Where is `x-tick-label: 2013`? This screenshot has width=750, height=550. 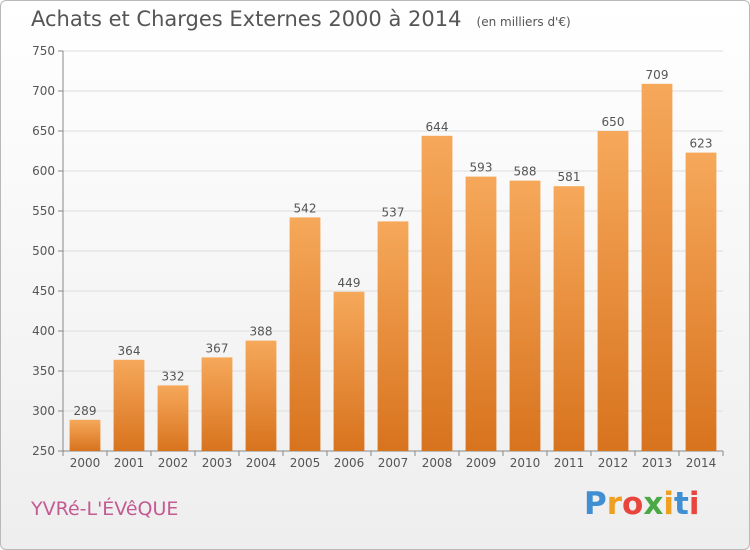
x-tick-label: 2013 is located at coordinates (657, 463).